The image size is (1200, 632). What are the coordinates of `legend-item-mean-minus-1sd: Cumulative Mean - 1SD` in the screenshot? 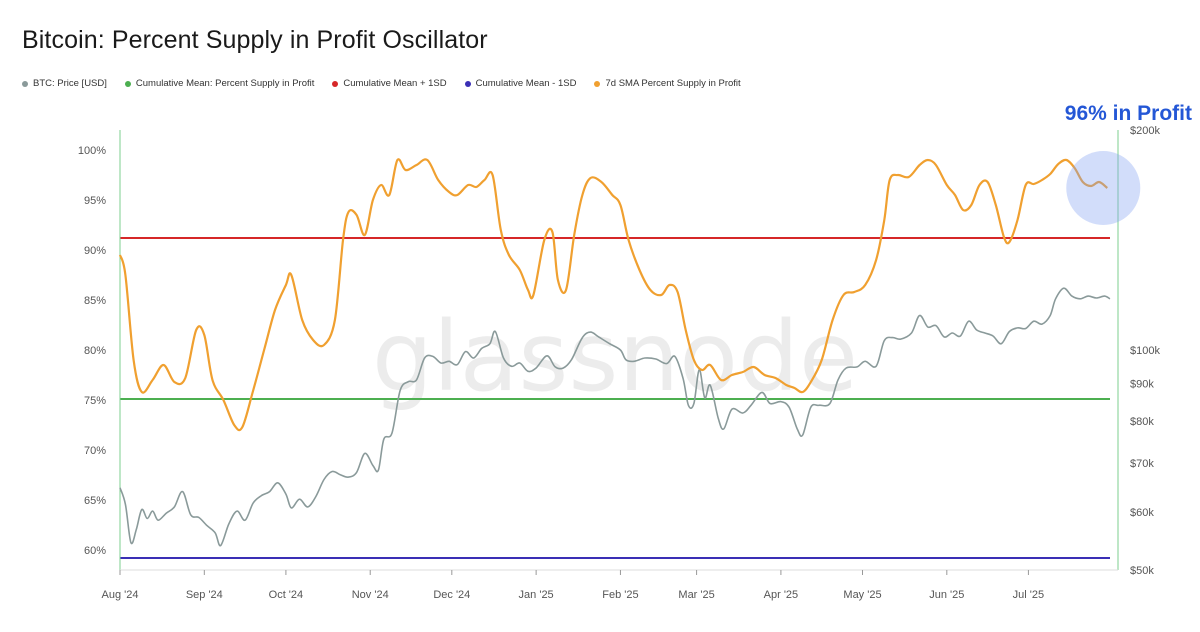 It's located at (520, 83).